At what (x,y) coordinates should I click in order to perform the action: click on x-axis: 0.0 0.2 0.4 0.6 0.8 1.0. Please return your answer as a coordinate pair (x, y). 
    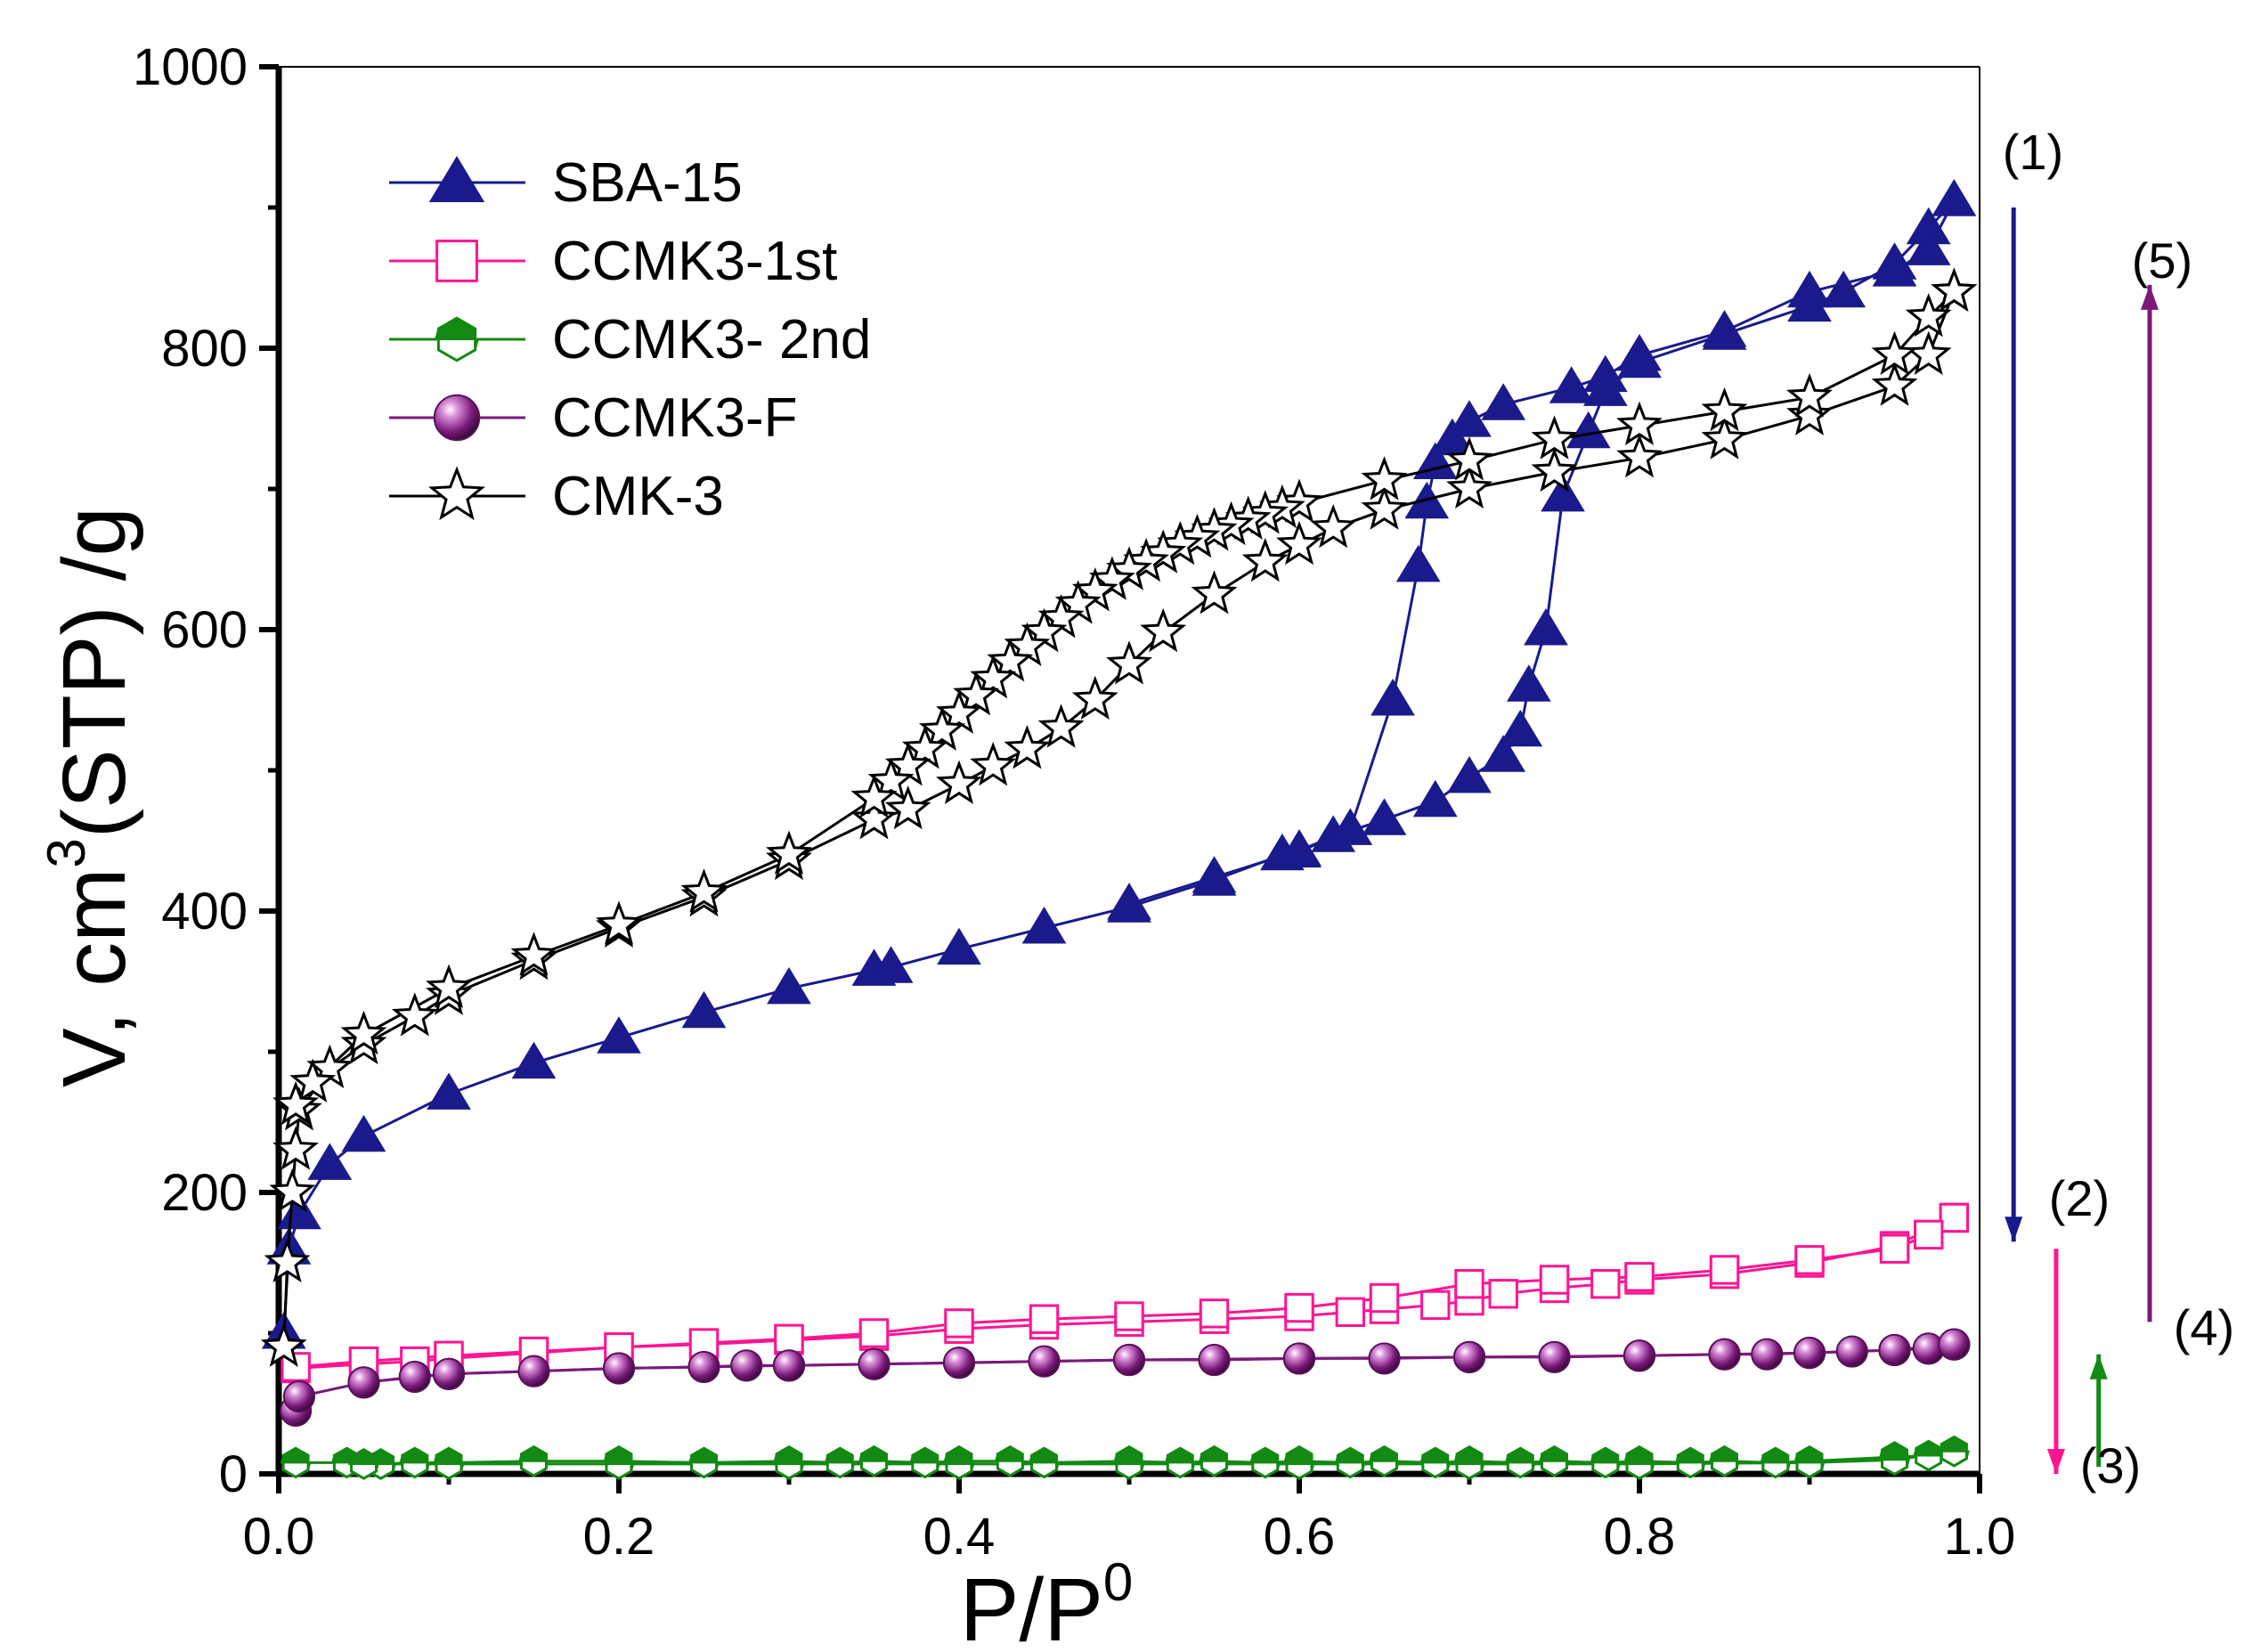
    Looking at the image, I should click on (1129, 1520).